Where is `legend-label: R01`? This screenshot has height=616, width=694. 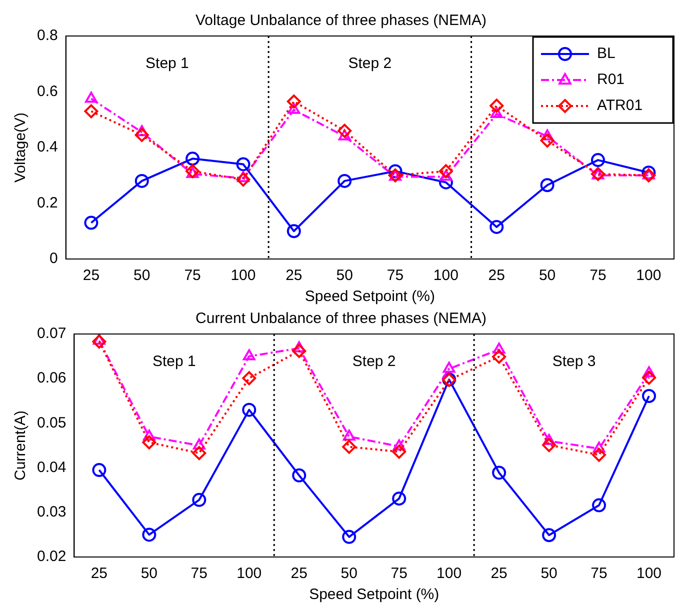 legend-label: R01 is located at coordinates (611, 79).